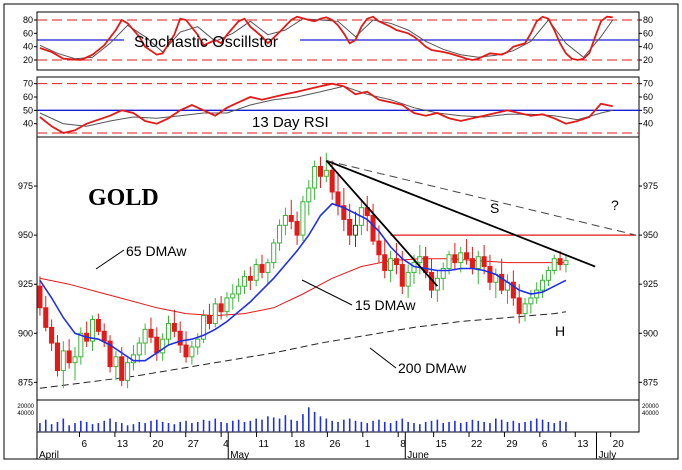 The height and width of the screenshot is (470, 682). Describe the element at coordinates (25, 235) in the screenshot. I see `price-tick-label-left: 950` at that location.